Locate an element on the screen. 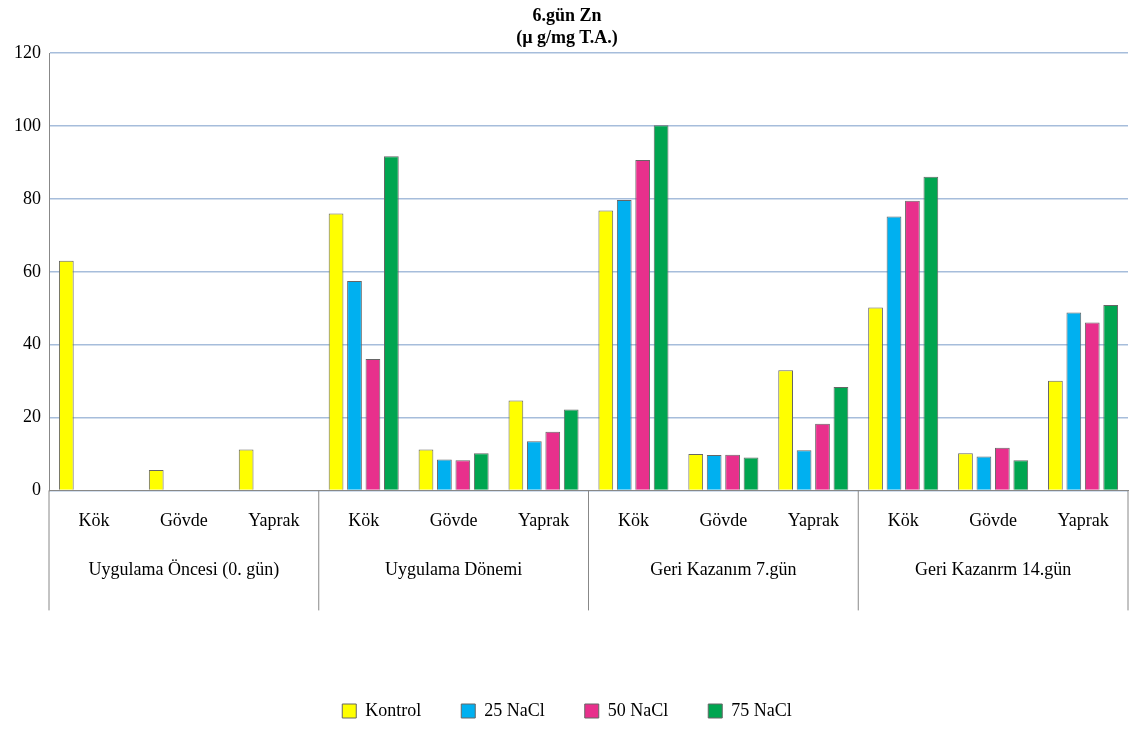 The height and width of the screenshot is (734, 1132). y-tick-label: 20 is located at coordinates (32, 416).